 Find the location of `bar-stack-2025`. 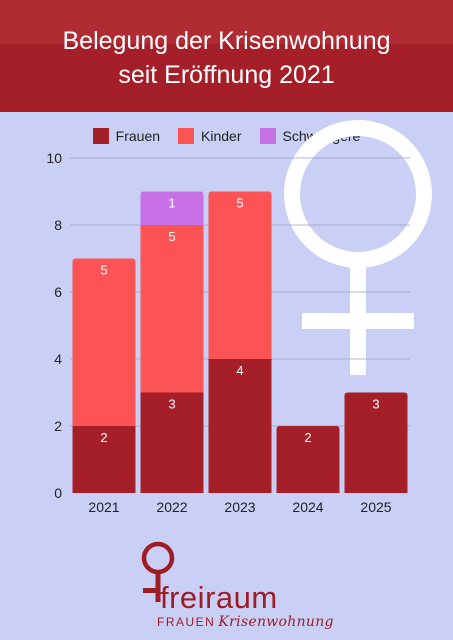

bar-stack-2025 is located at coordinates (376, 442).